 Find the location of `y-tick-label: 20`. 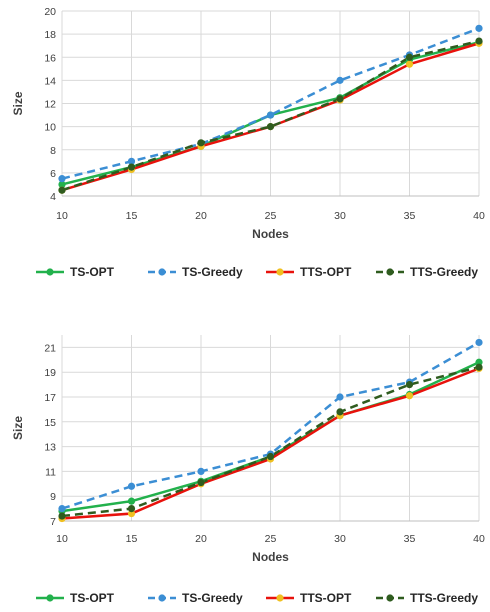

y-tick-label: 20 is located at coordinates (50, 12).